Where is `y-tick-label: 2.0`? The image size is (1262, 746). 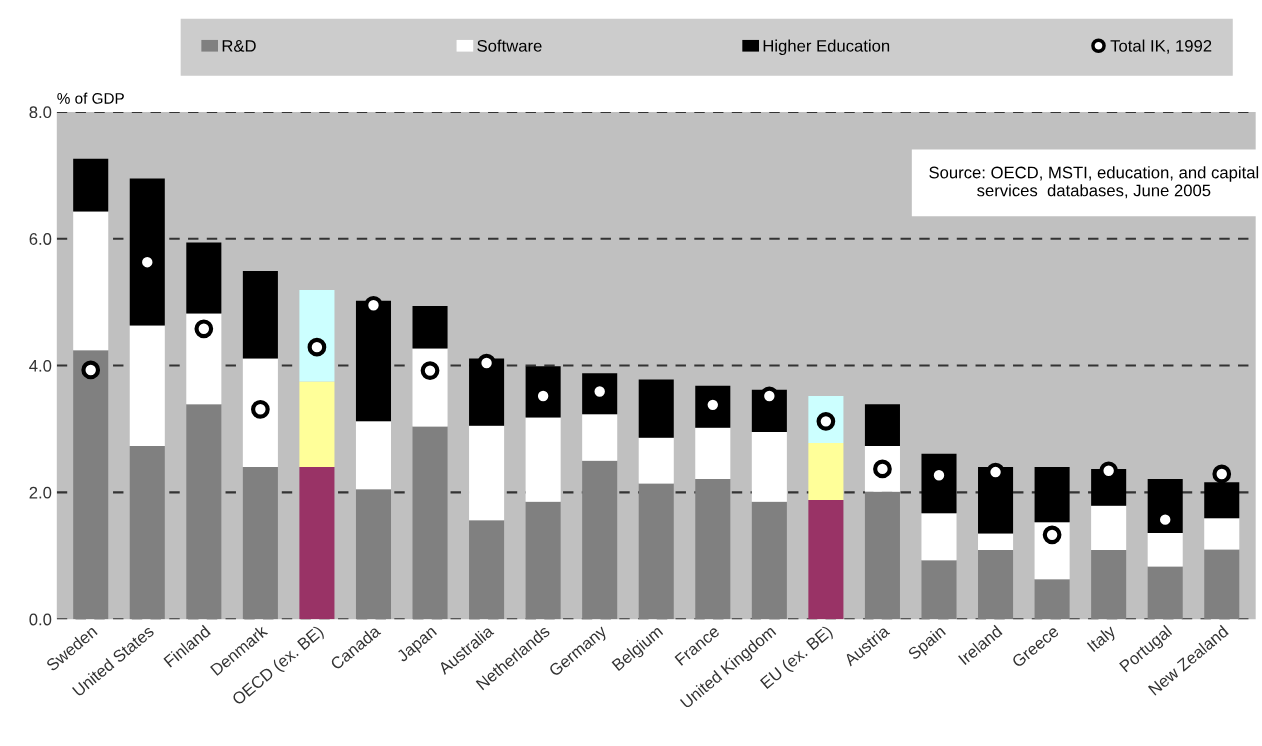
y-tick-label: 2.0 is located at coordinates (40, 492).